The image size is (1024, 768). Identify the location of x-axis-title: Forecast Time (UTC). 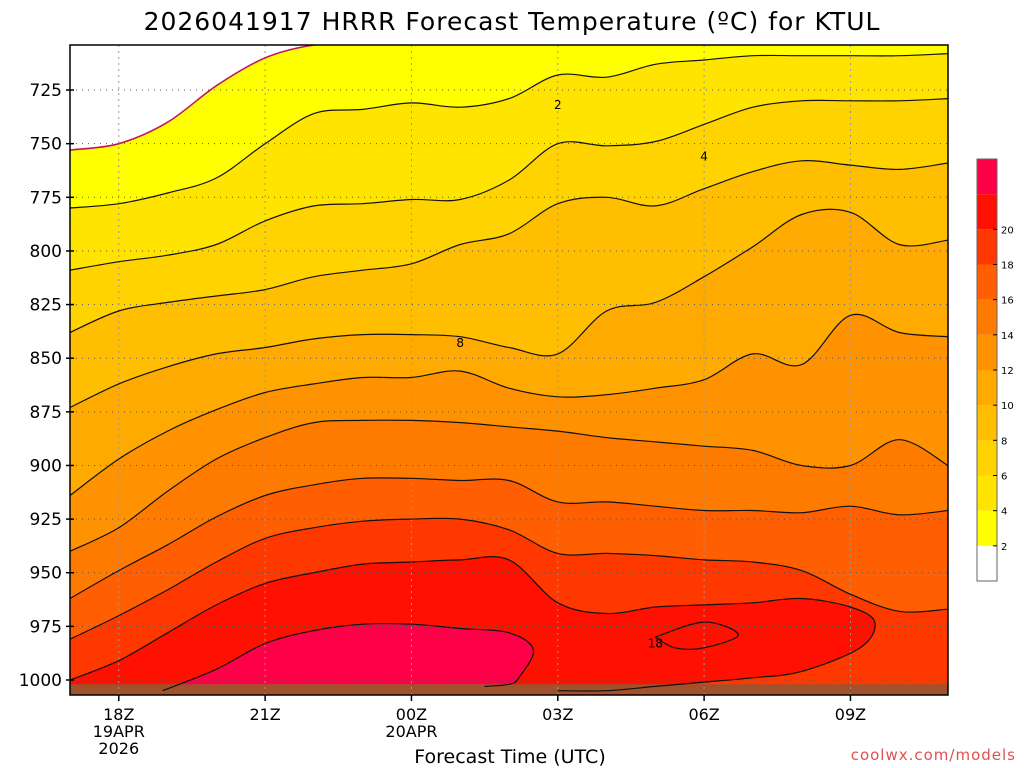
(509, 757).